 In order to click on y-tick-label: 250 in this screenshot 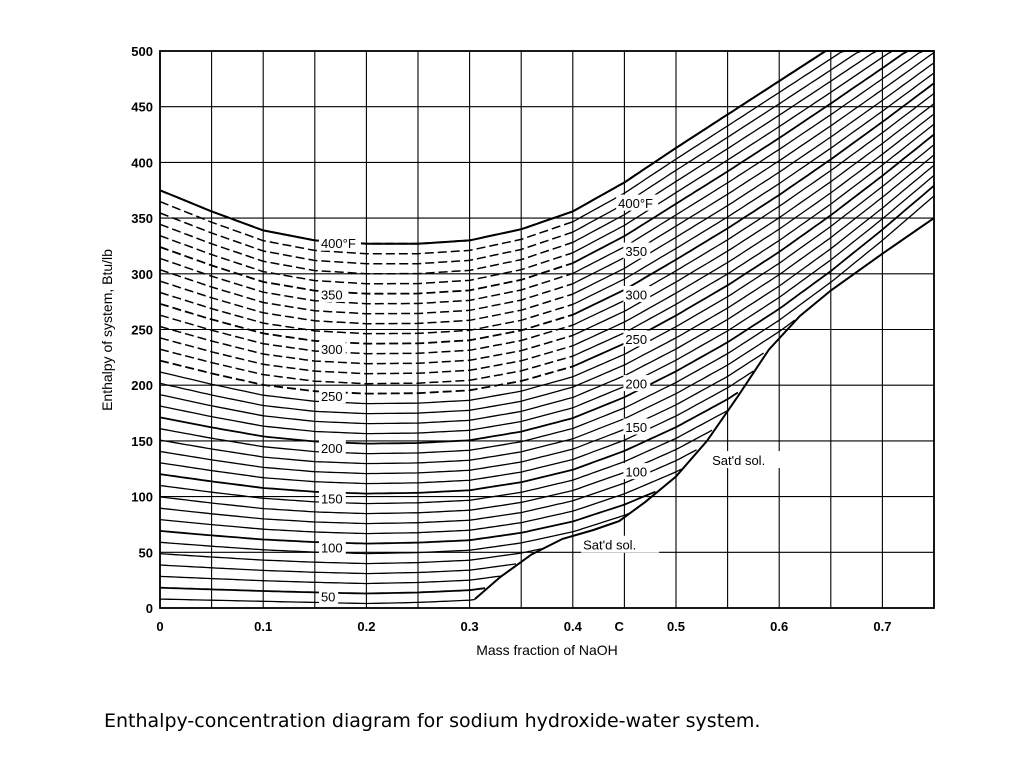, I will do `click(142, 330)`.